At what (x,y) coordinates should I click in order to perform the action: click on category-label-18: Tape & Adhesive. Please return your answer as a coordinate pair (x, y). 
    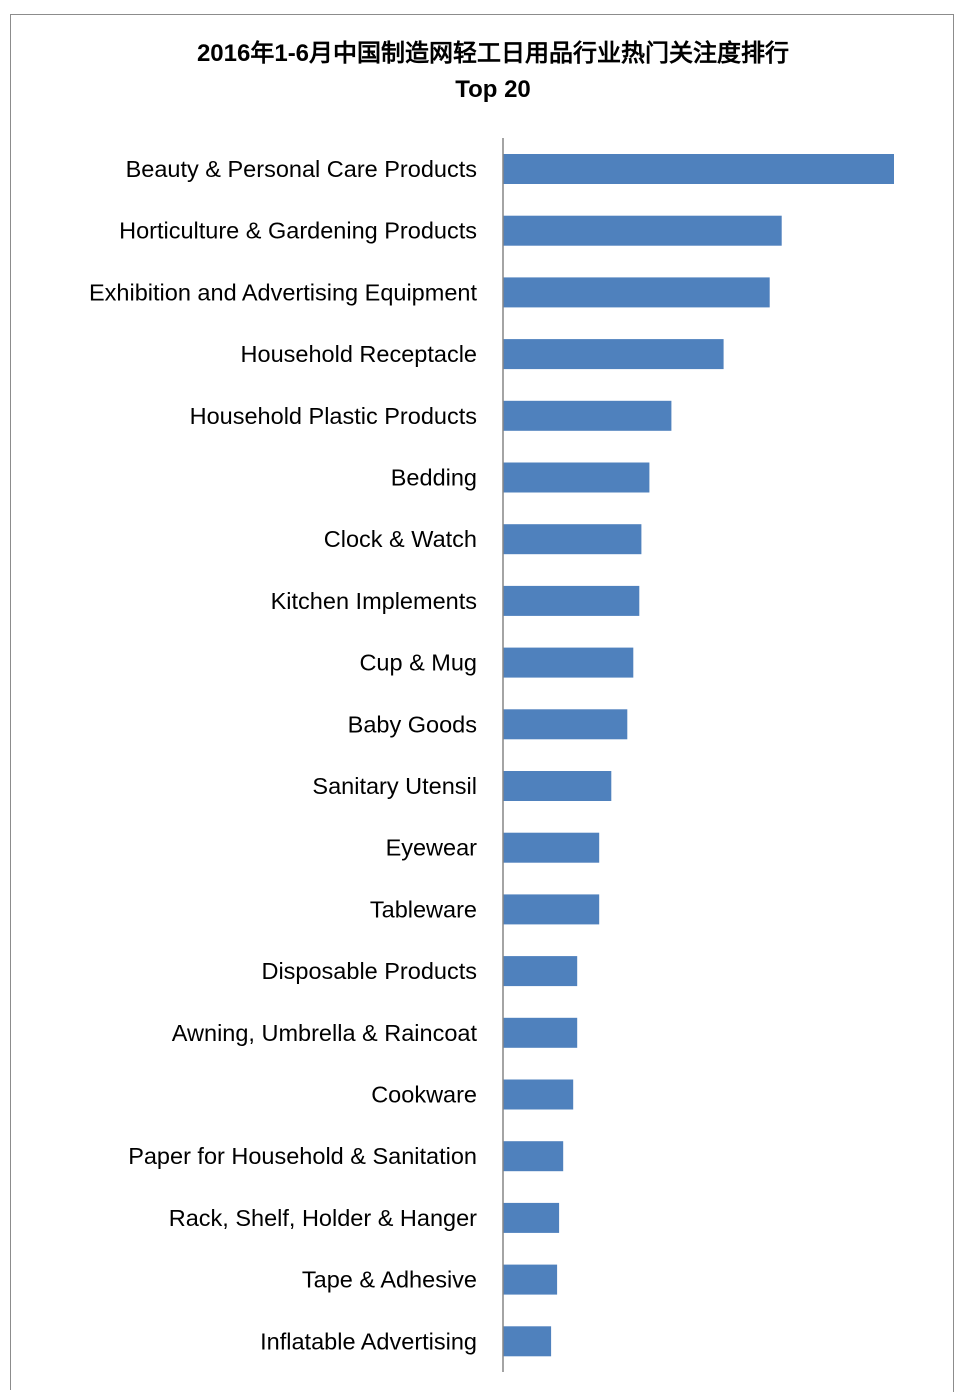
    Looking at the image, I should click on (389, 1280).